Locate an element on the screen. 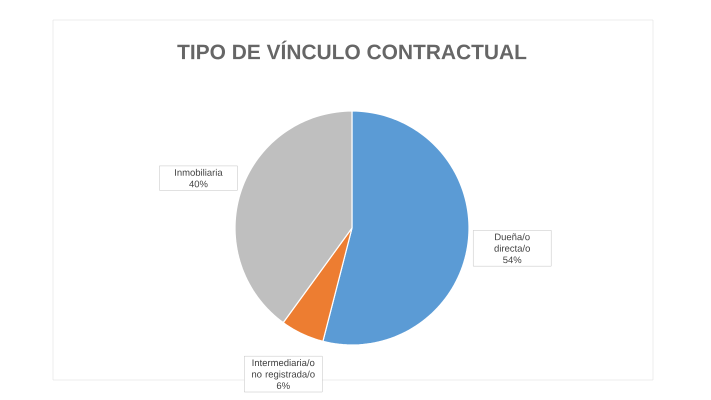  chart-title: TIPO DE VÍNCULO CONTRACTUAL is located at coordinates (351, 50).